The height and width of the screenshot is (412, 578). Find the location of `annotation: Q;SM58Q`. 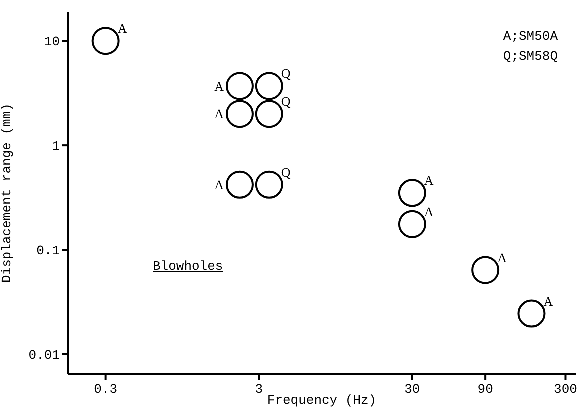

annotation: Q;SM58Q is located at coordinates (530, 56).